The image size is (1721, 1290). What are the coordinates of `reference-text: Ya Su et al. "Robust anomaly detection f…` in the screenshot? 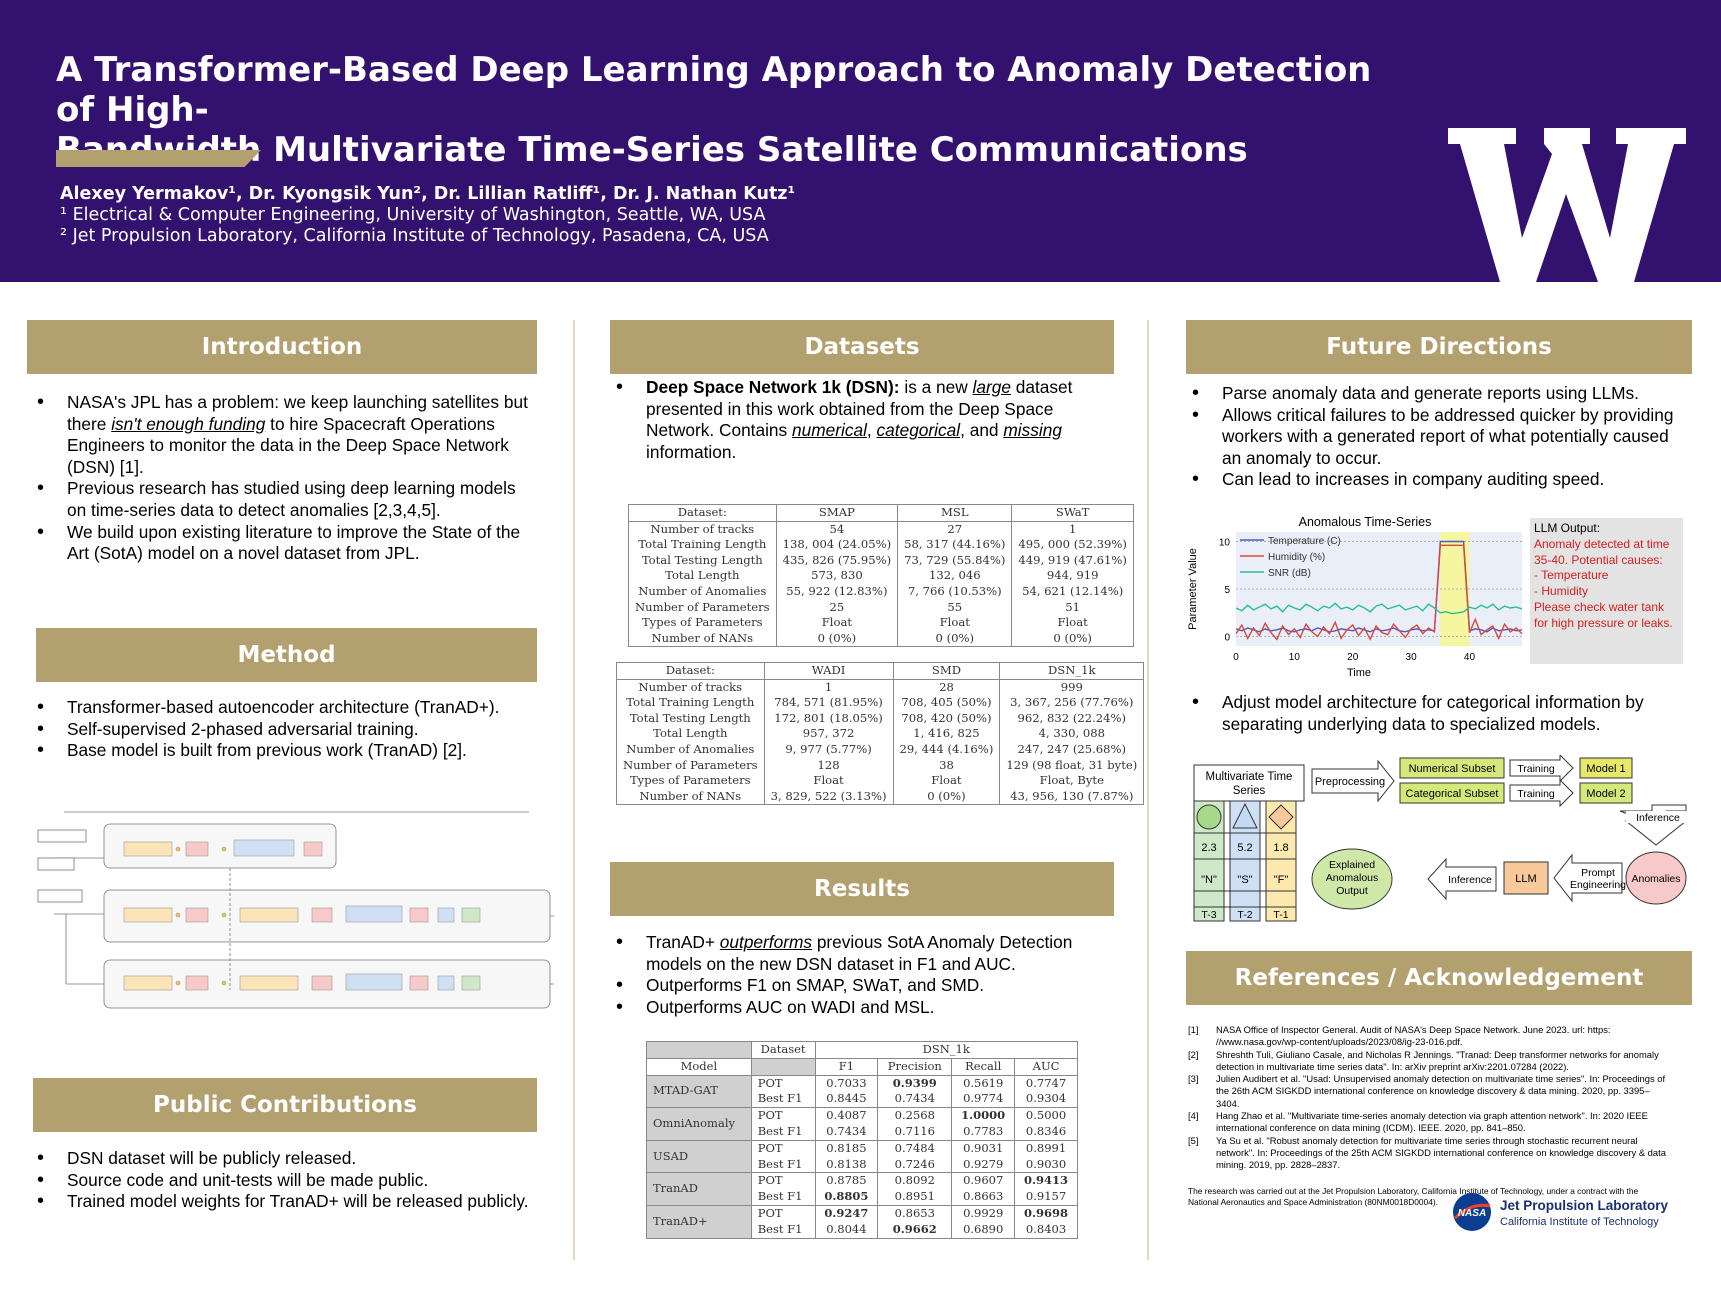 It's located at (1441, 1152).